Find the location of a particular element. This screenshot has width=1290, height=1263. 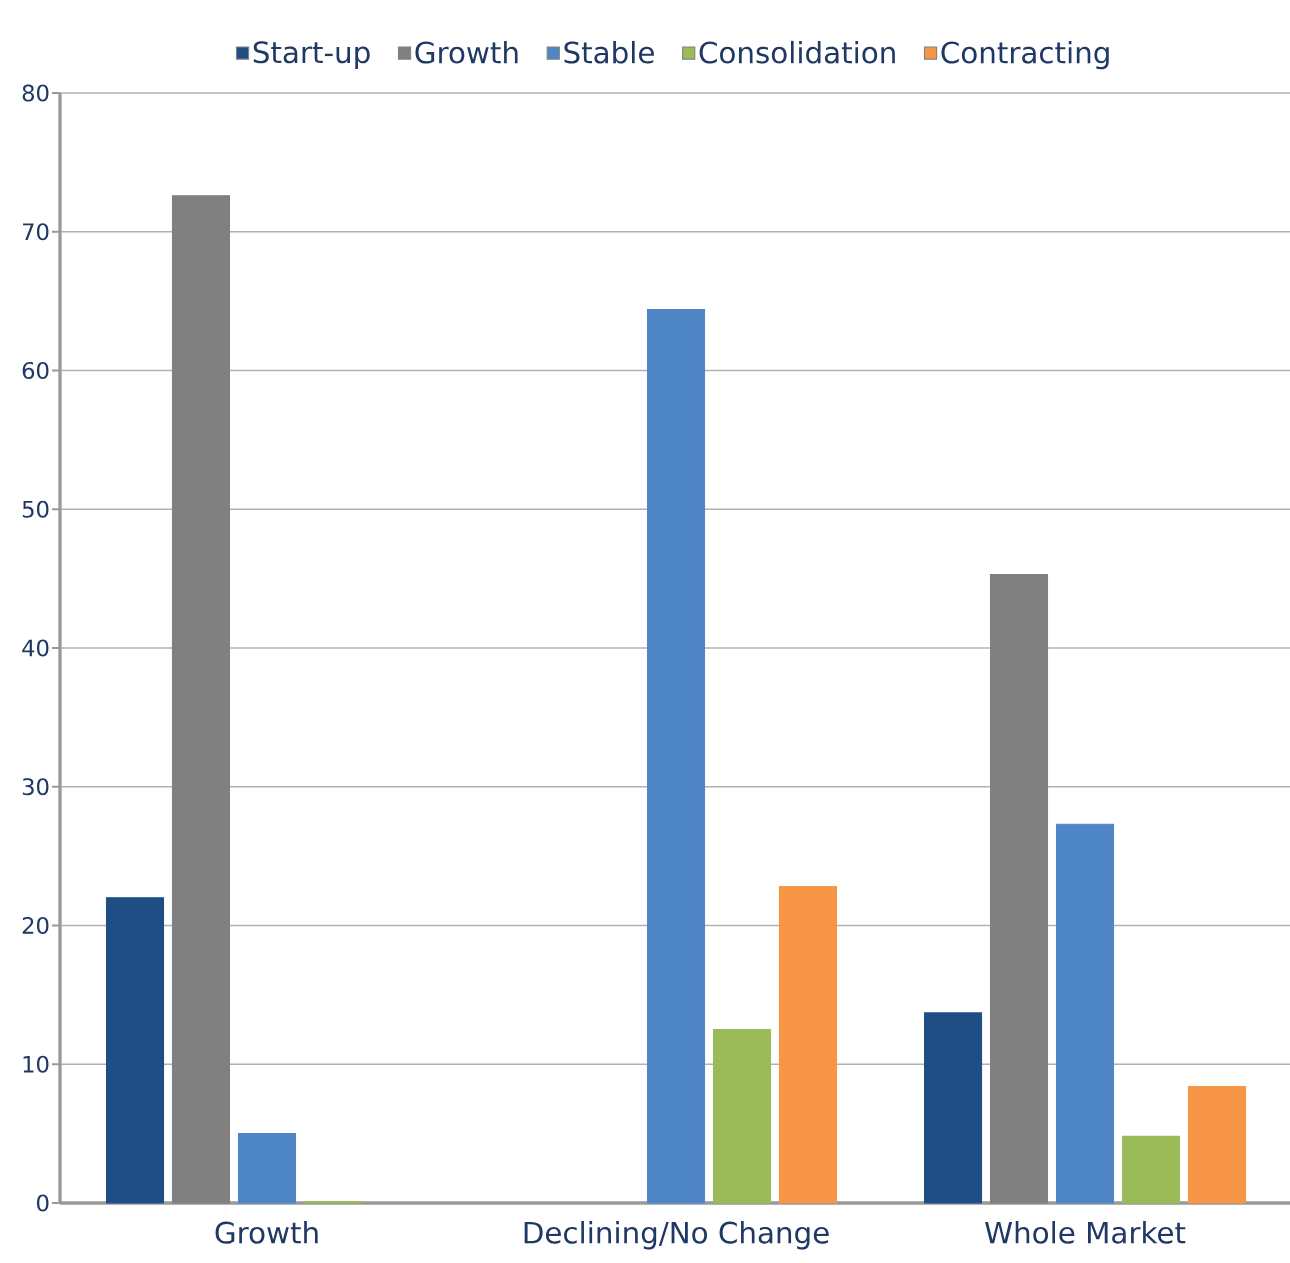

x-tick-label: Growth is located at coordinates (266, 1232).